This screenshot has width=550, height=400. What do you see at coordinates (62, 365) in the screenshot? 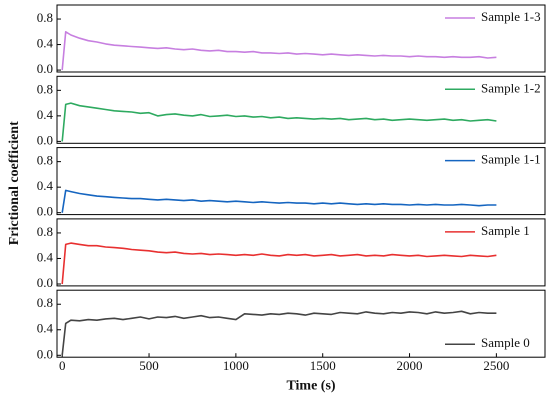
I see `x-tick-label: 0` at bounding box center [62, 365].